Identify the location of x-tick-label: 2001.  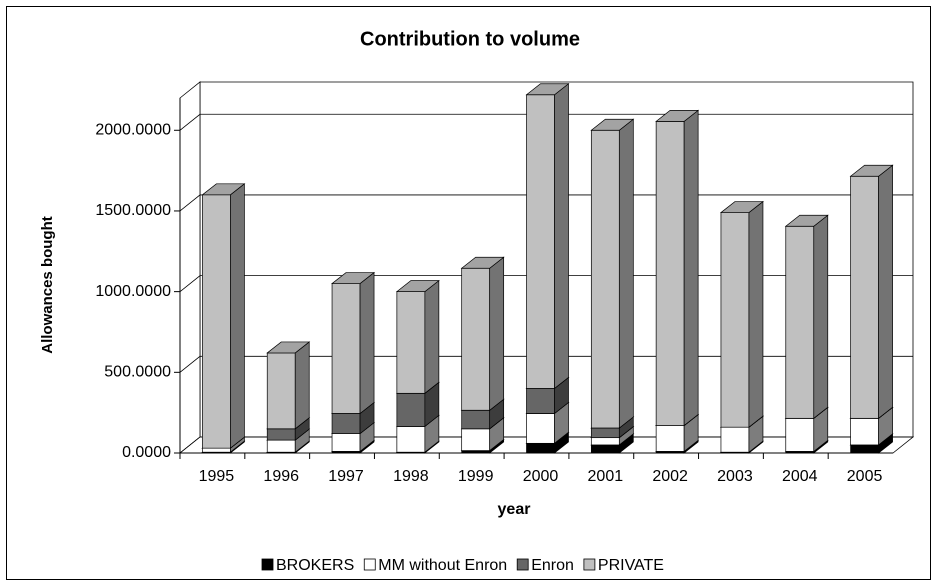
(606, 476).